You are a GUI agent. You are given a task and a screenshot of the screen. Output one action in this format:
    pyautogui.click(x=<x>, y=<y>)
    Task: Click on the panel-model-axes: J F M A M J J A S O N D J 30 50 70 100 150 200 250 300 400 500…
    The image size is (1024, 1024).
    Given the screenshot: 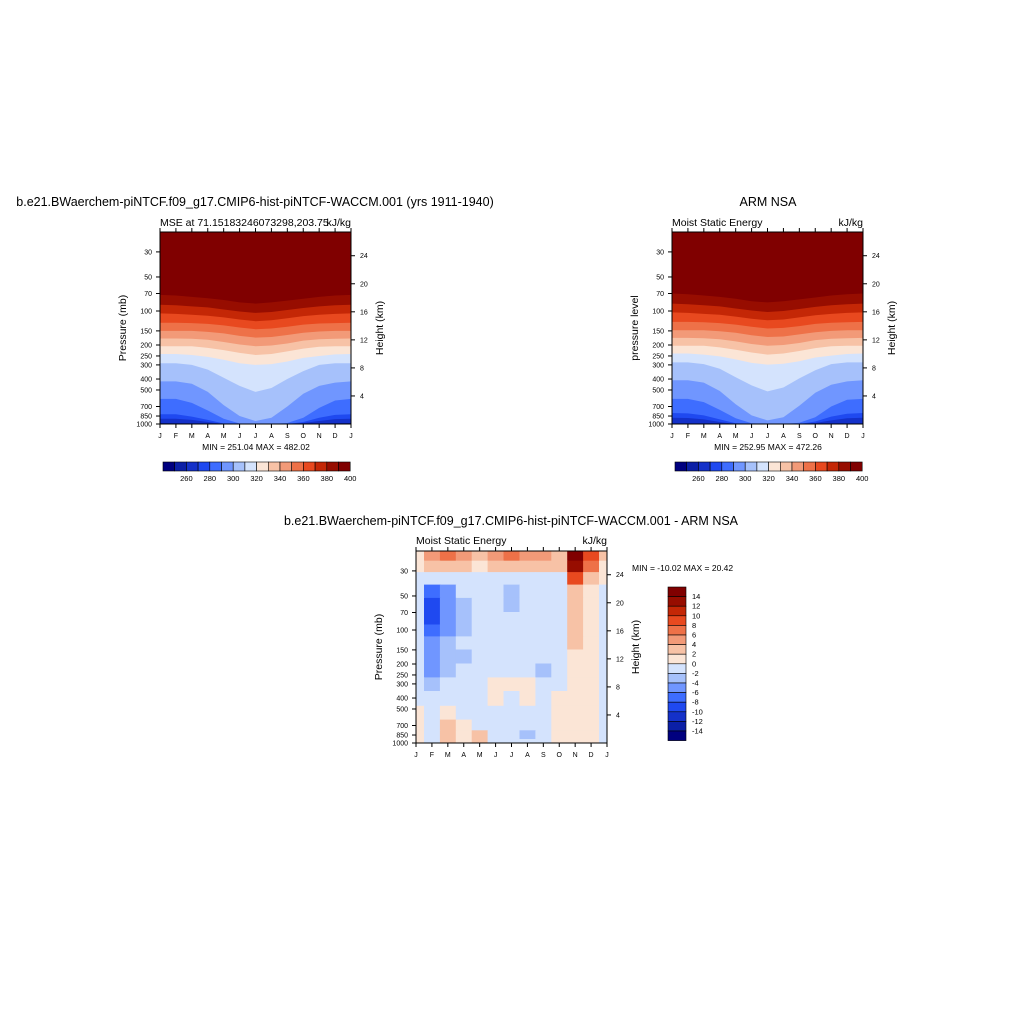 What is the action you would take?
    pyautogui.click(x=252, y=334)
    